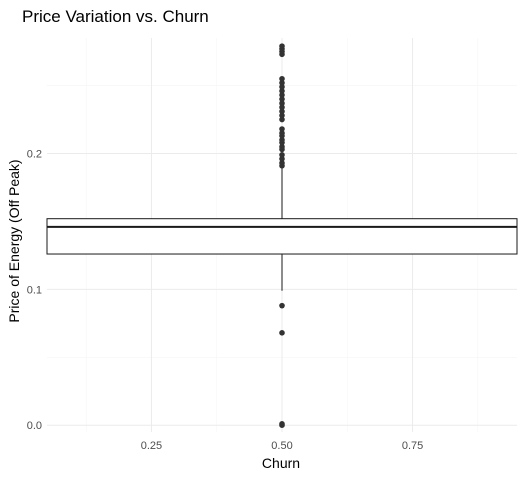 This screenshot has height=478, width=522. What do you see at coordinates (412, 446) in the screenshot?
I see `x-tick-label: 0.75` at bounding box center [412, 446].